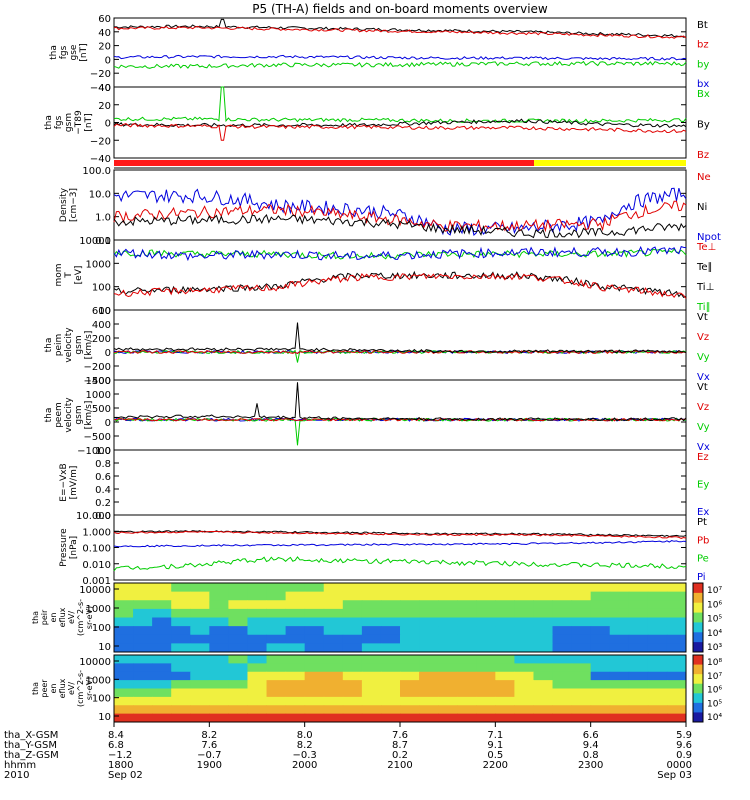 This screenshot has height=800, width=750. What do you see at coordinates (703, 94) in the screenshot?
I see `legend-Bx: Bx` at bounding box center [703, 94].